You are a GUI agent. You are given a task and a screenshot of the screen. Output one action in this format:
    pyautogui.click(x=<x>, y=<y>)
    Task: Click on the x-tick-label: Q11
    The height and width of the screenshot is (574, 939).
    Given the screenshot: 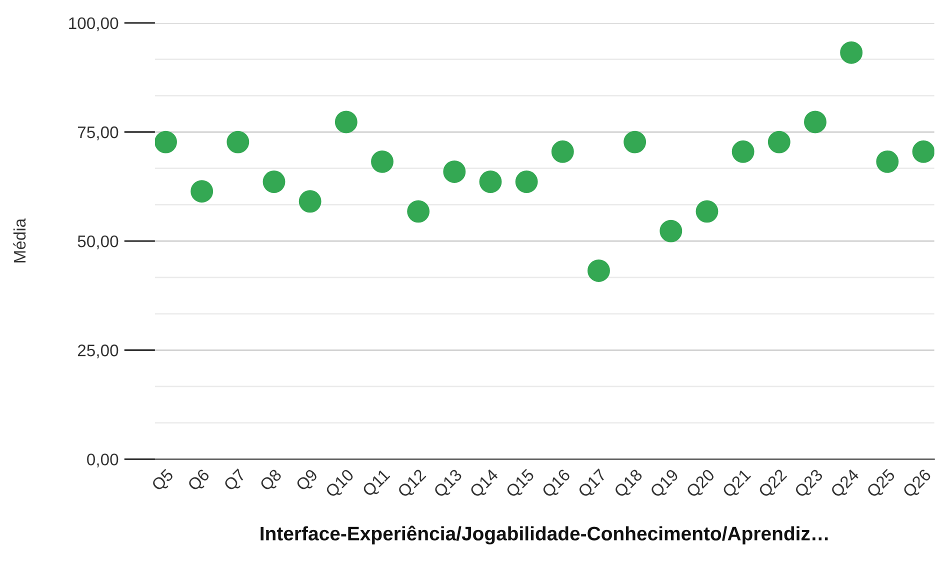 What is the action you would take?
    pyautogui.click(x=377, y=484)
    